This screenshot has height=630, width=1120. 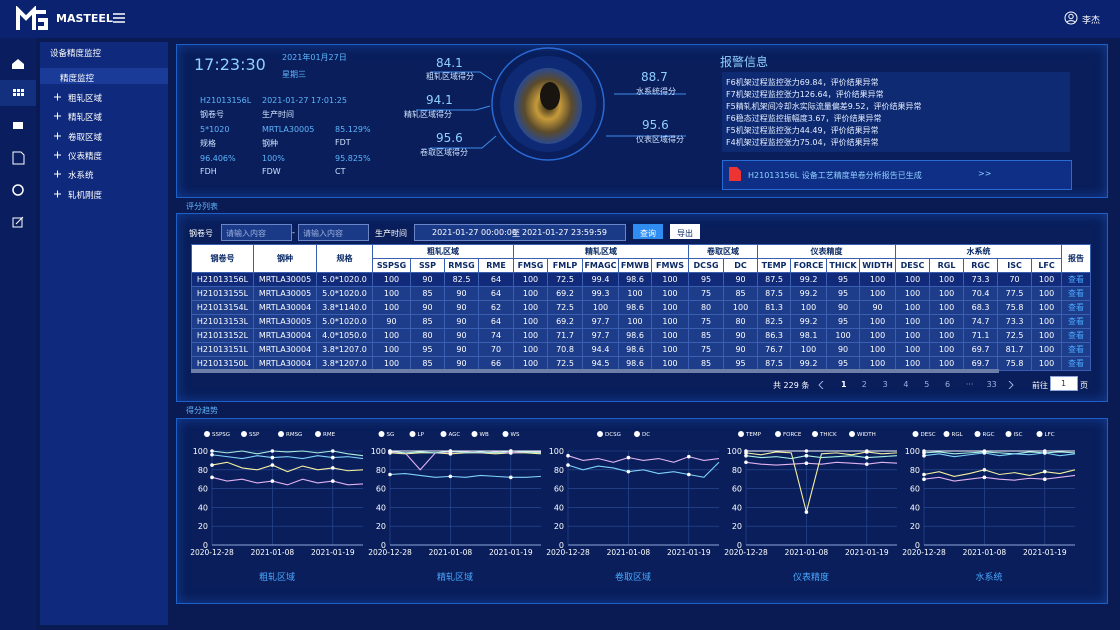 I want to click on page-number: 3, so click(x=885, y=384).